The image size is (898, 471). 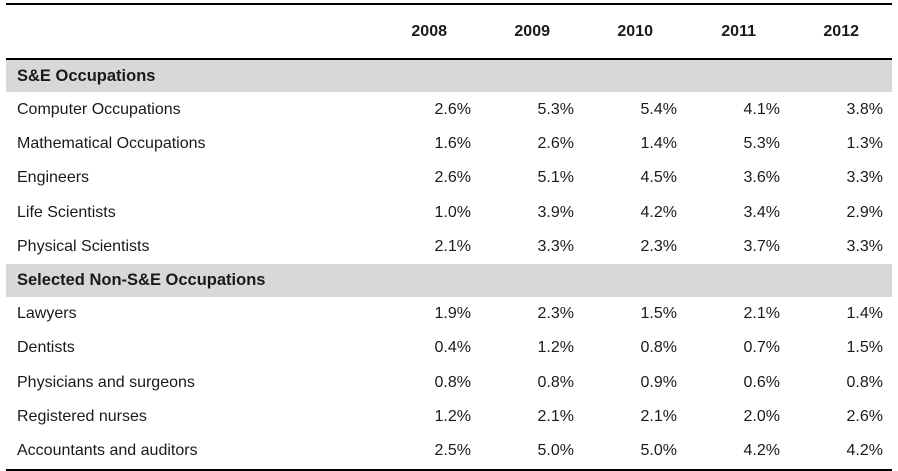 What do you see at coordinates (452, 313) in the screenshot?
I see `cell-value: 1.9%` at bounding box center [452, 313].